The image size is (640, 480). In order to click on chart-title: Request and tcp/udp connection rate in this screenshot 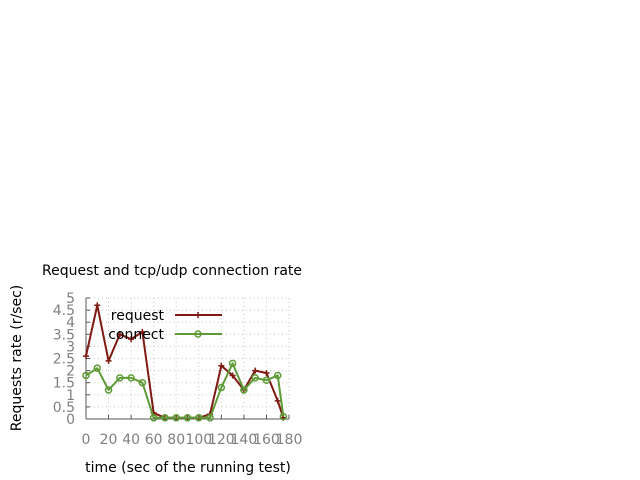, I will do `click(172, 271)`.